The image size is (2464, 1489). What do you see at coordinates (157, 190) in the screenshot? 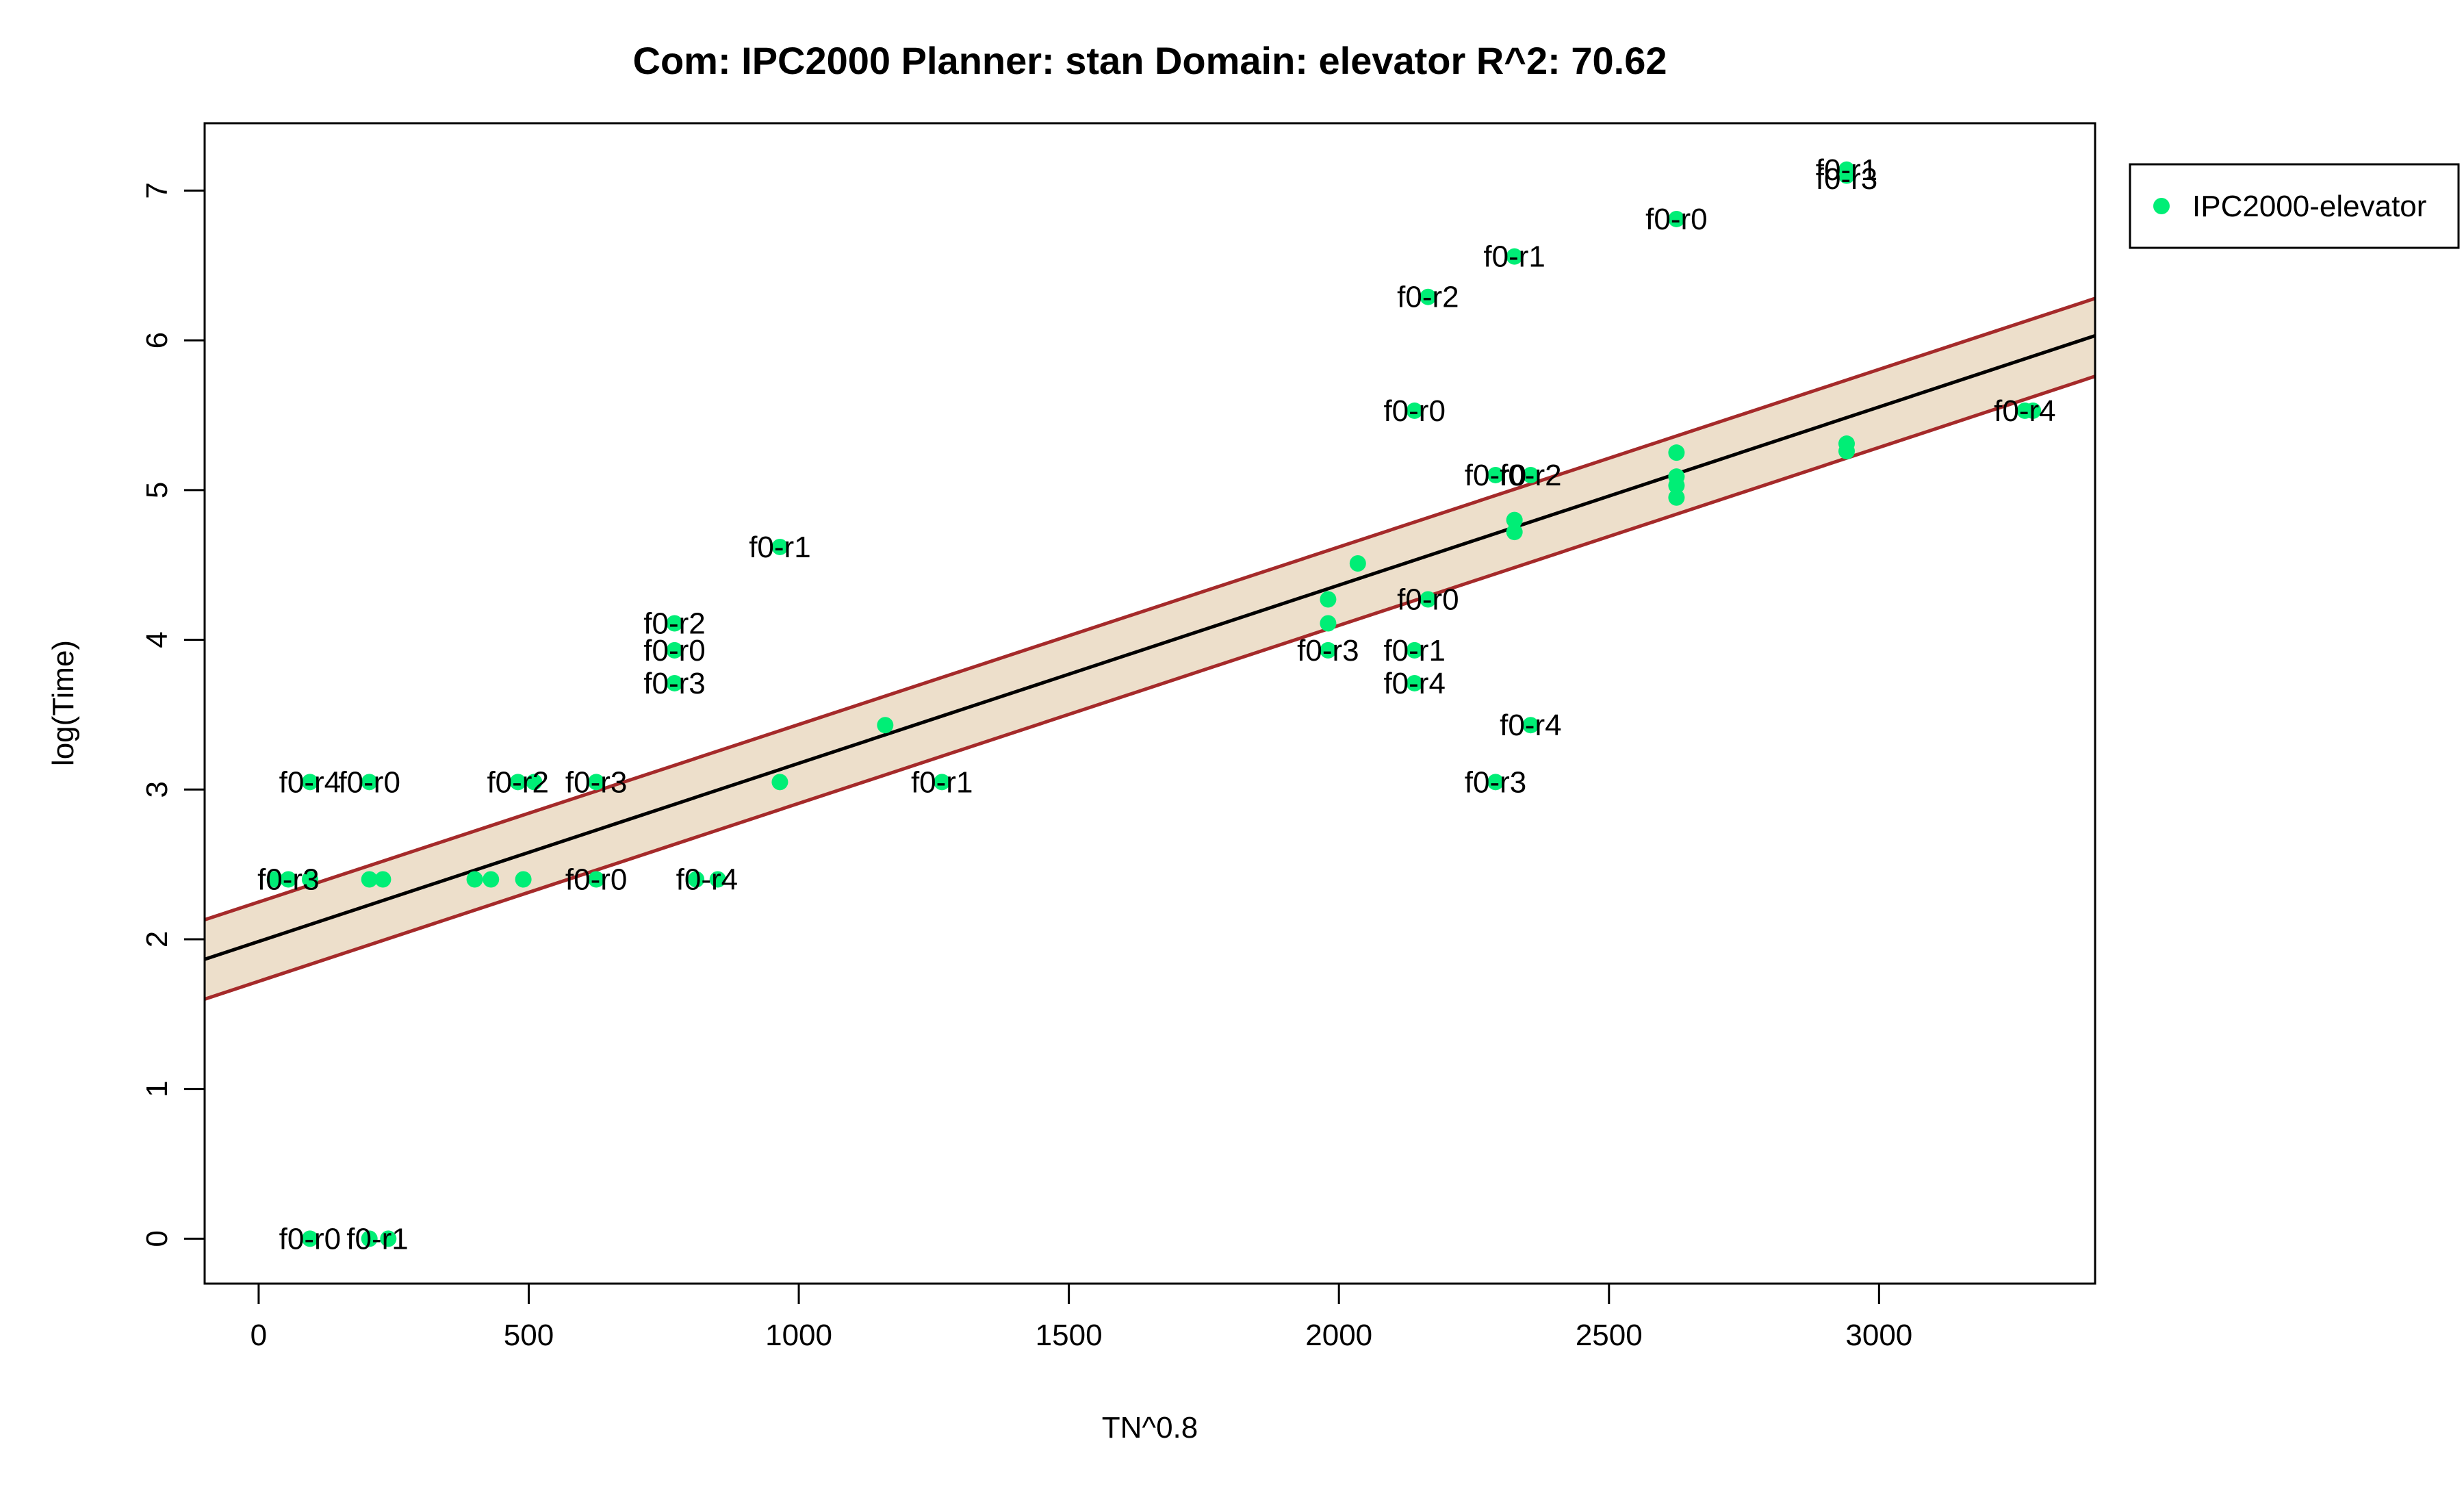
I see `y-tick-label: 7` at bounding box center [157, 190].